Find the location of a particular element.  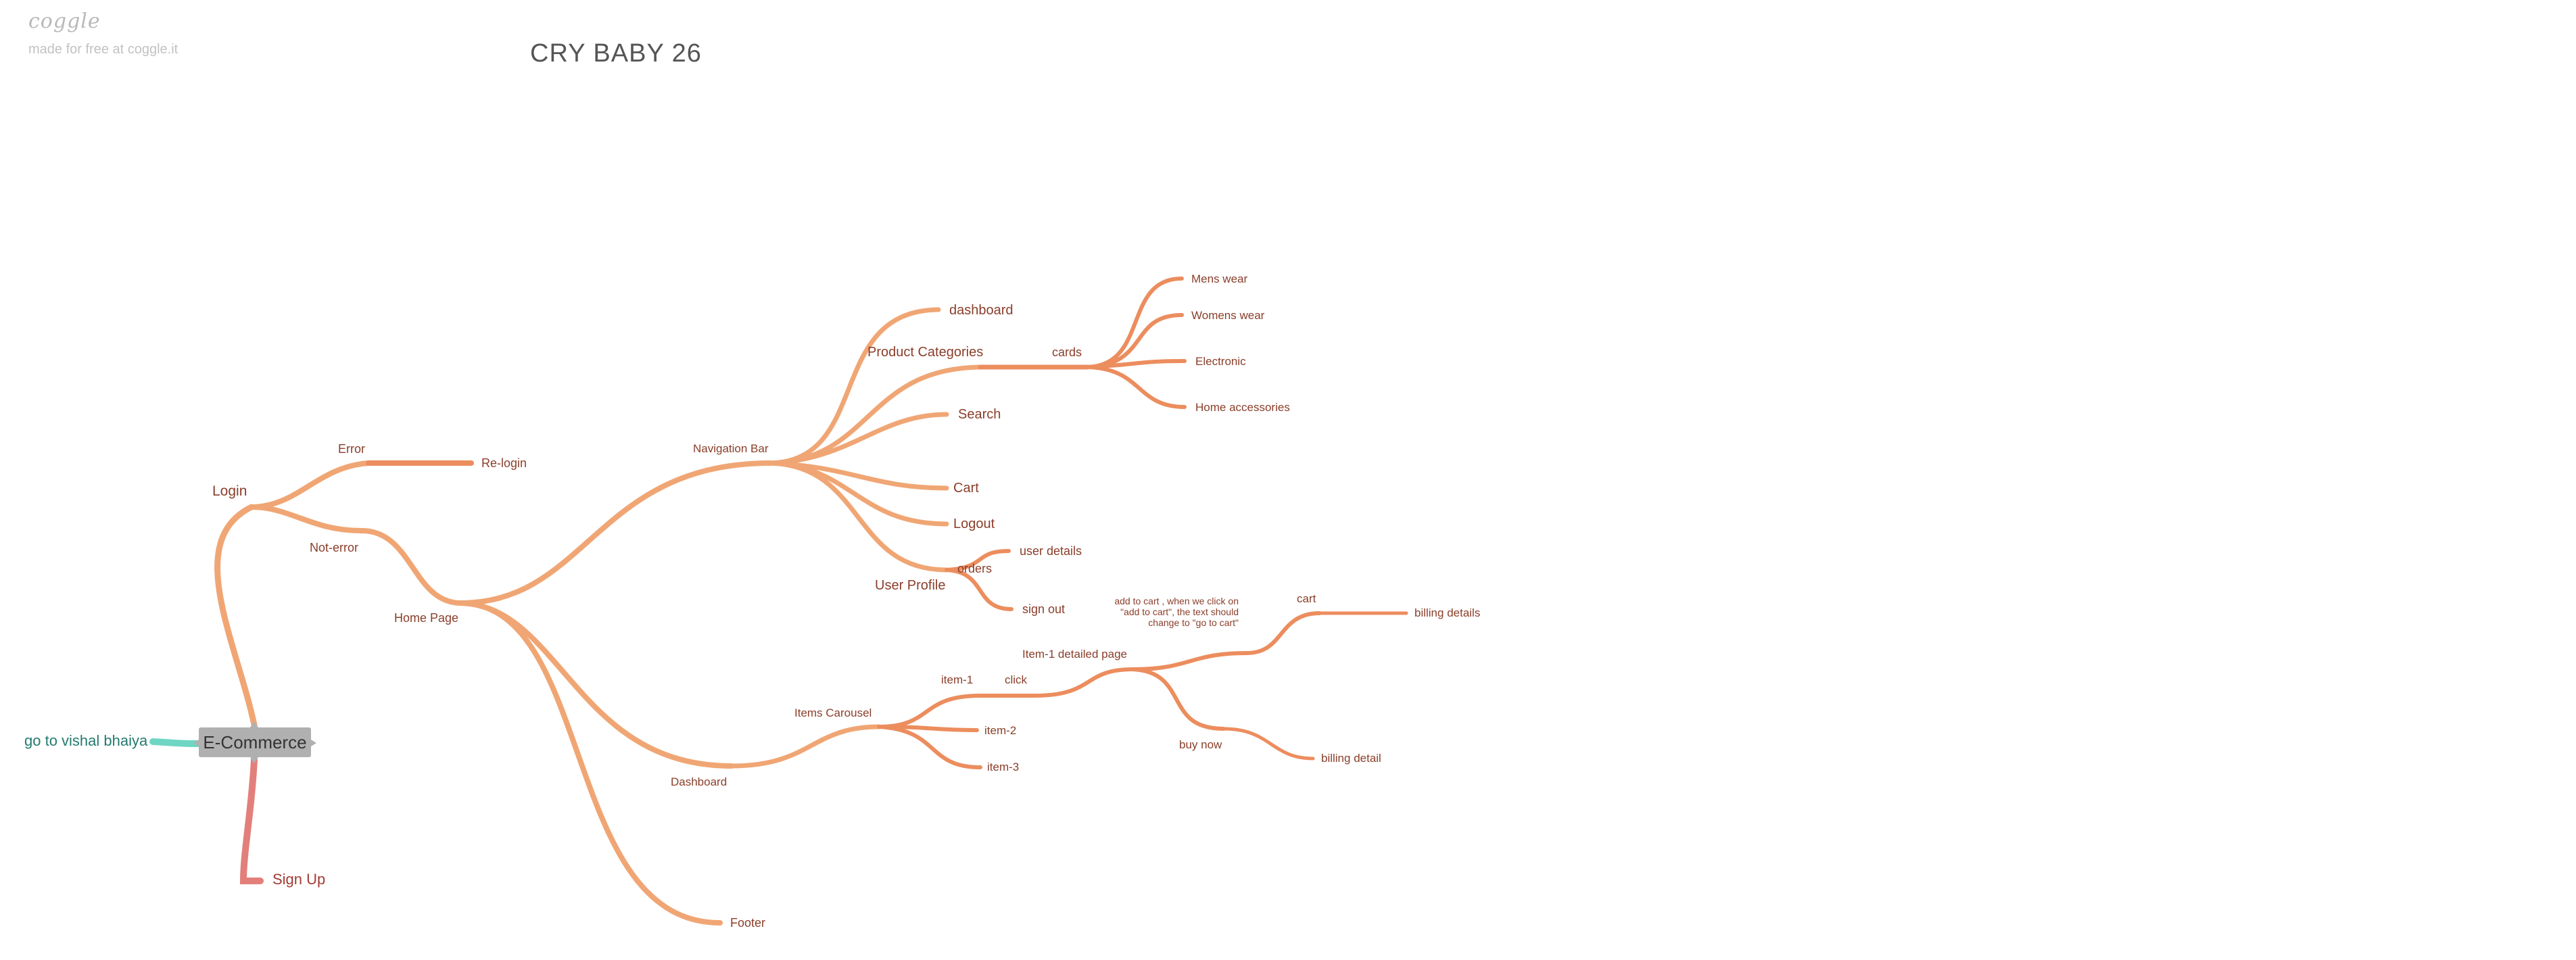

branch-click-detailed is located at coordinates (1083, 682).